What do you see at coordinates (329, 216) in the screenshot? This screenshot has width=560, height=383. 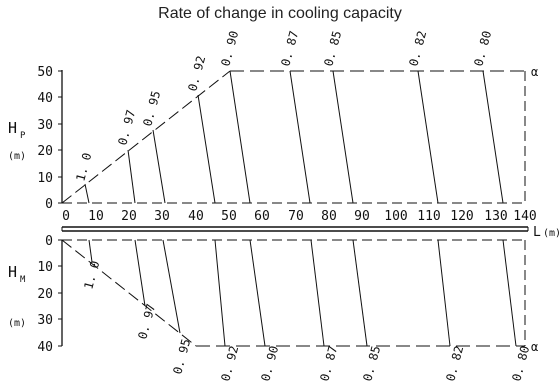 I see `x-tick: 80` at bounding box center [329, 216].